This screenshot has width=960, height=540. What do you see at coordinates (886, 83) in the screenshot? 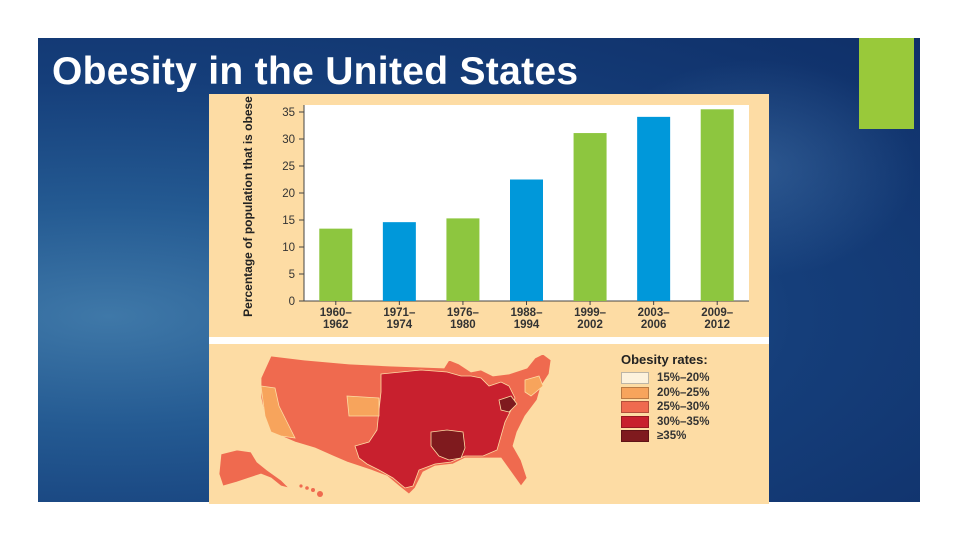
I see `accent-bar` at bounding box center [886, 83].